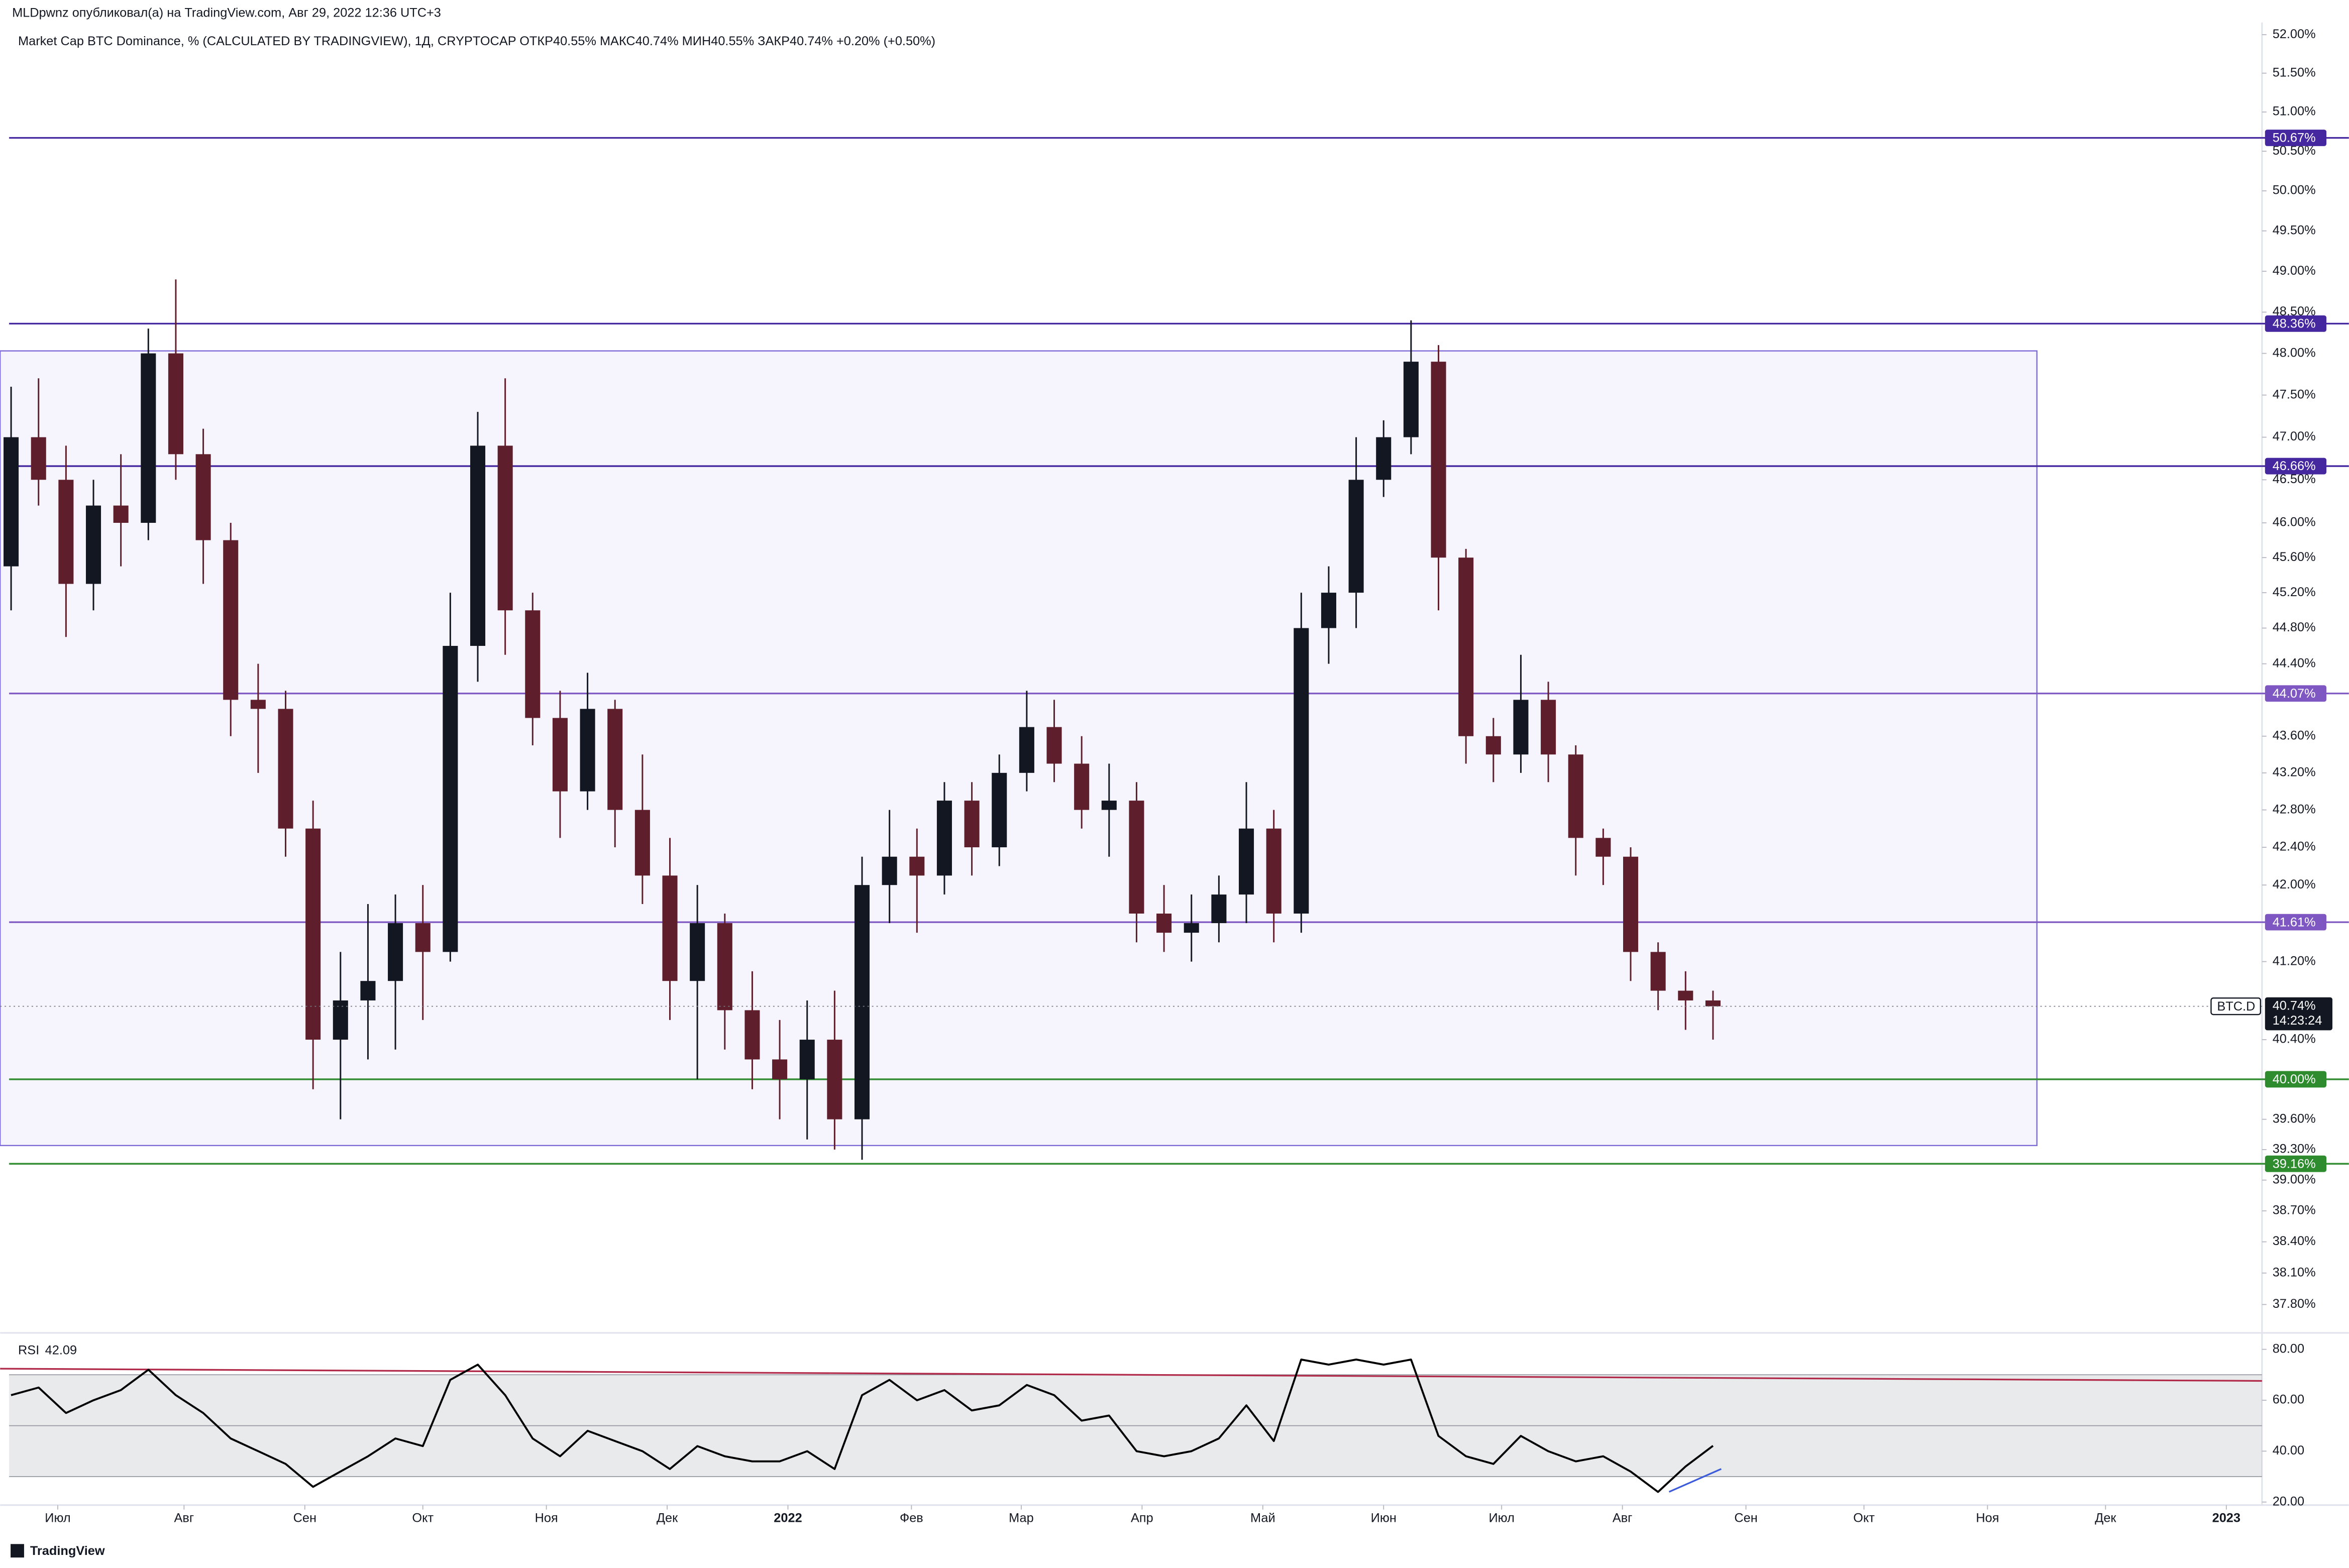 The width and height of the screenshot is (2349, 1568). I want to click on symbol-tag, so click(2236, 1006).